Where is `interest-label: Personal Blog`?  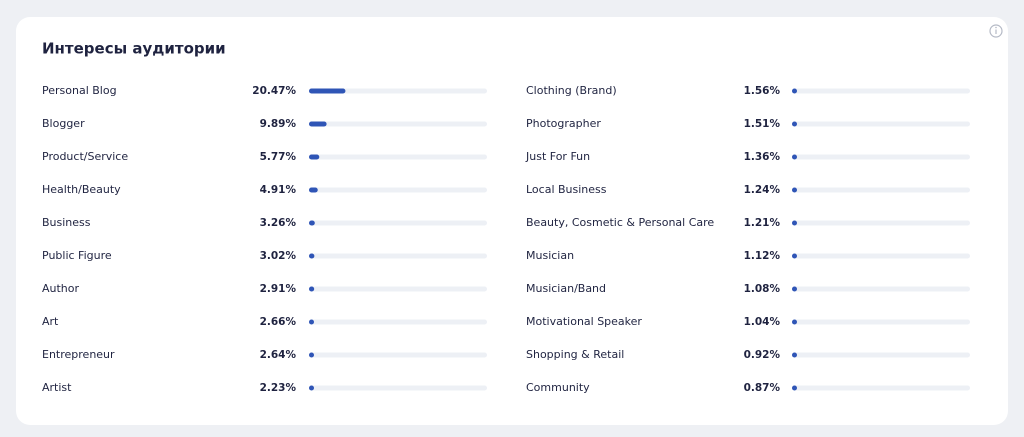 interest-label: Personal Blog is located at coordinates (79, 90).